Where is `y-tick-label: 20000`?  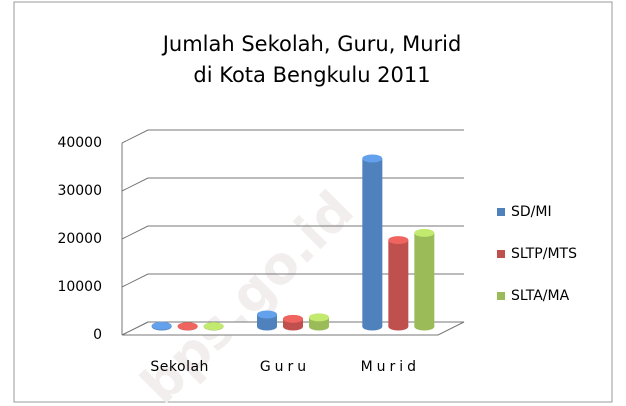 y-tick-label: 20000 is located at coordinates (79, 239).